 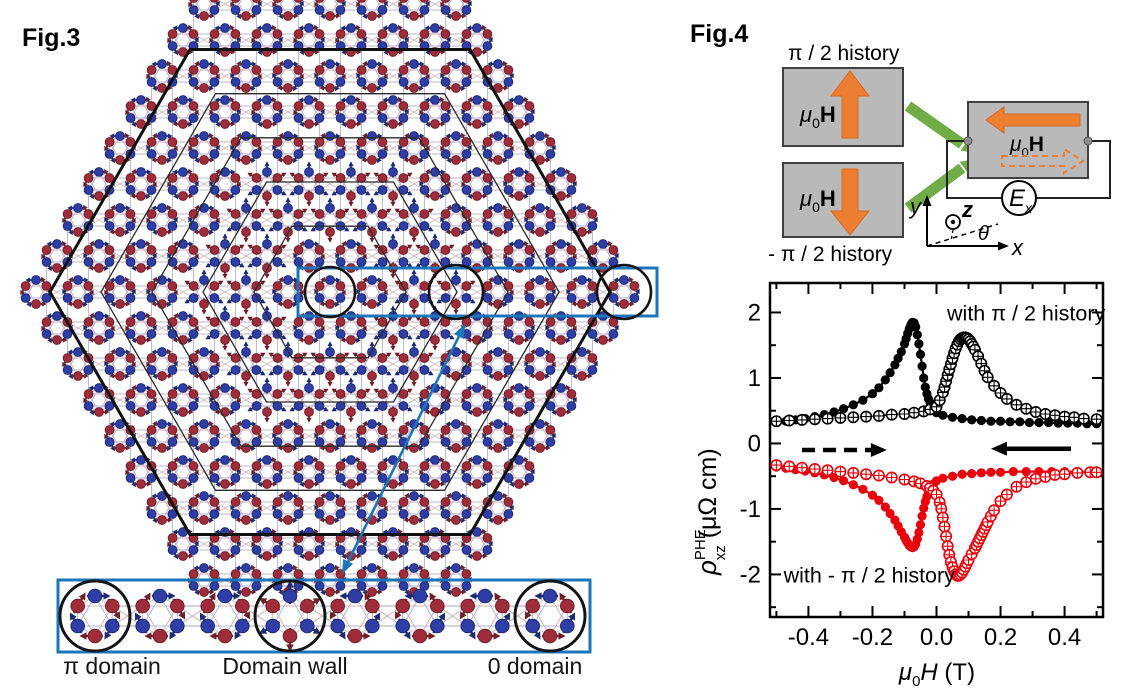 I want to click on z-projection-line, so click(x=952, y=235).